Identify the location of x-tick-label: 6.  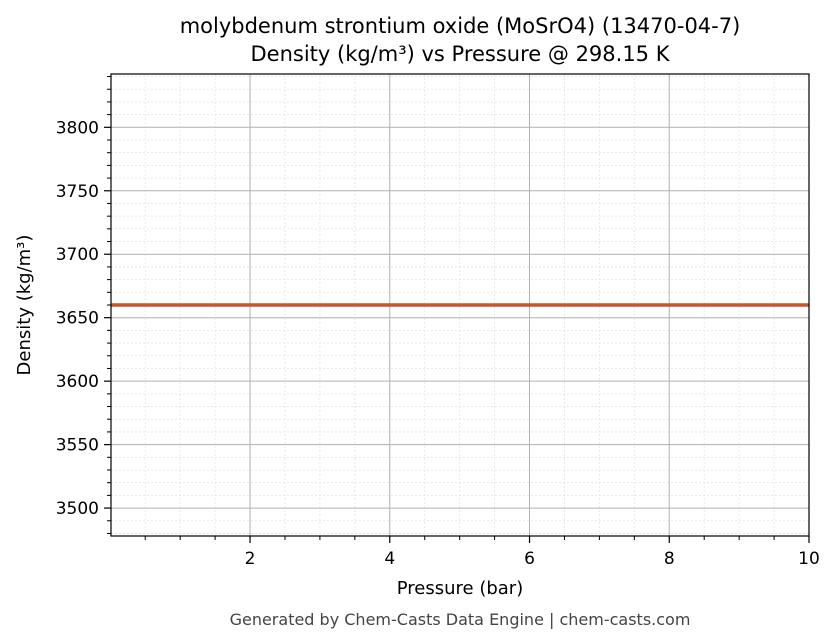
(529, 559).